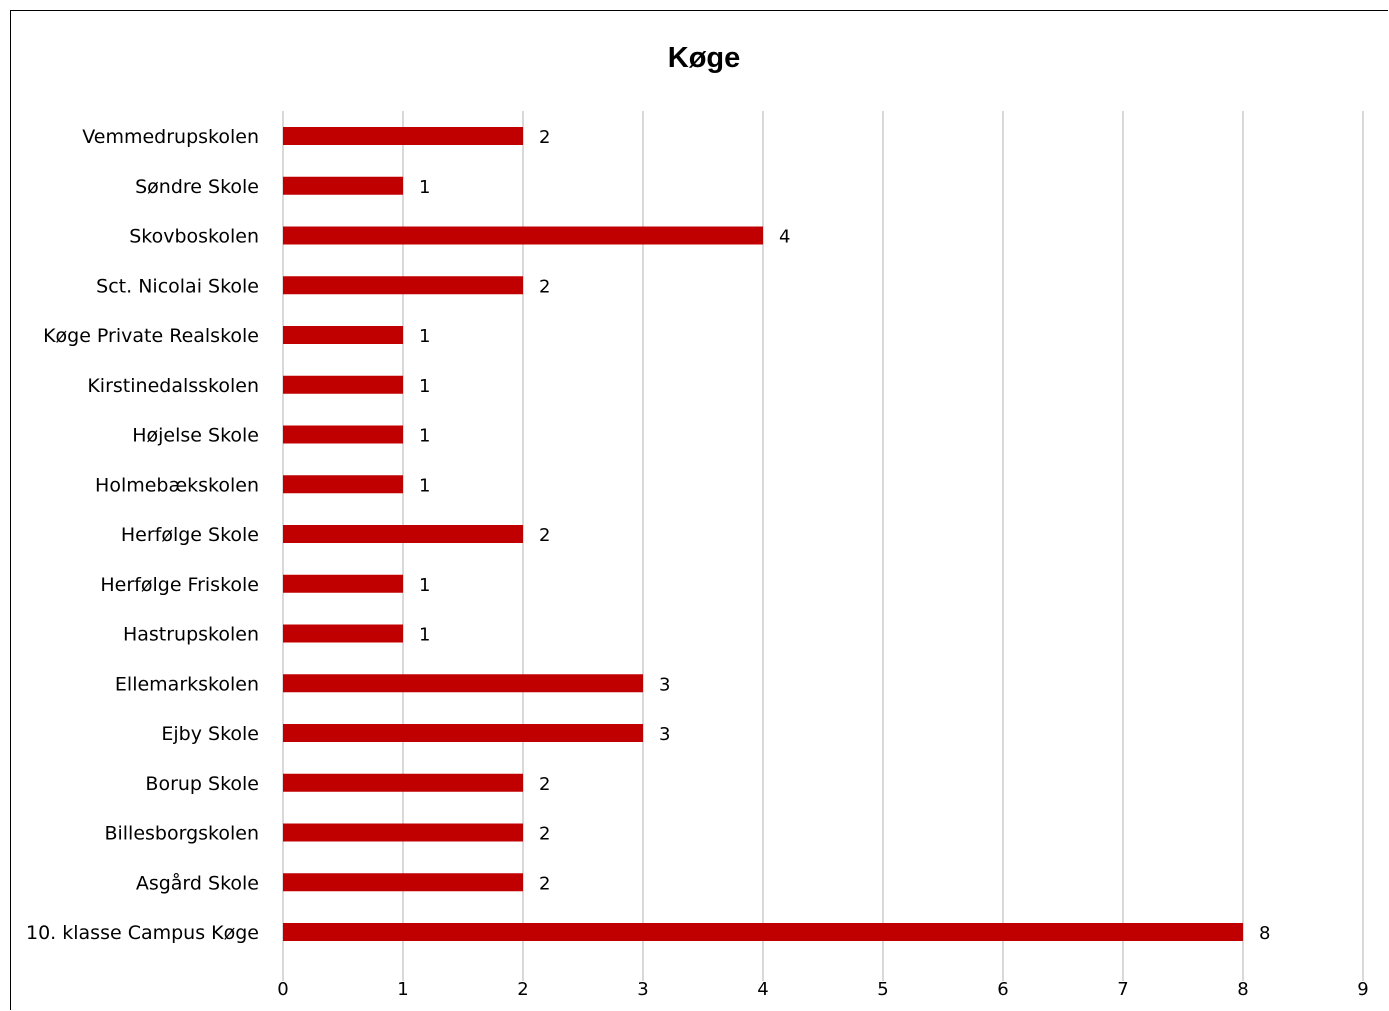 The width and height of the screenshot is (1389, 1011). What do you see at coordinates (197, 882) in the screenshot?
I see `category-label: Asgård Skole` at bounding box center [197, 882].